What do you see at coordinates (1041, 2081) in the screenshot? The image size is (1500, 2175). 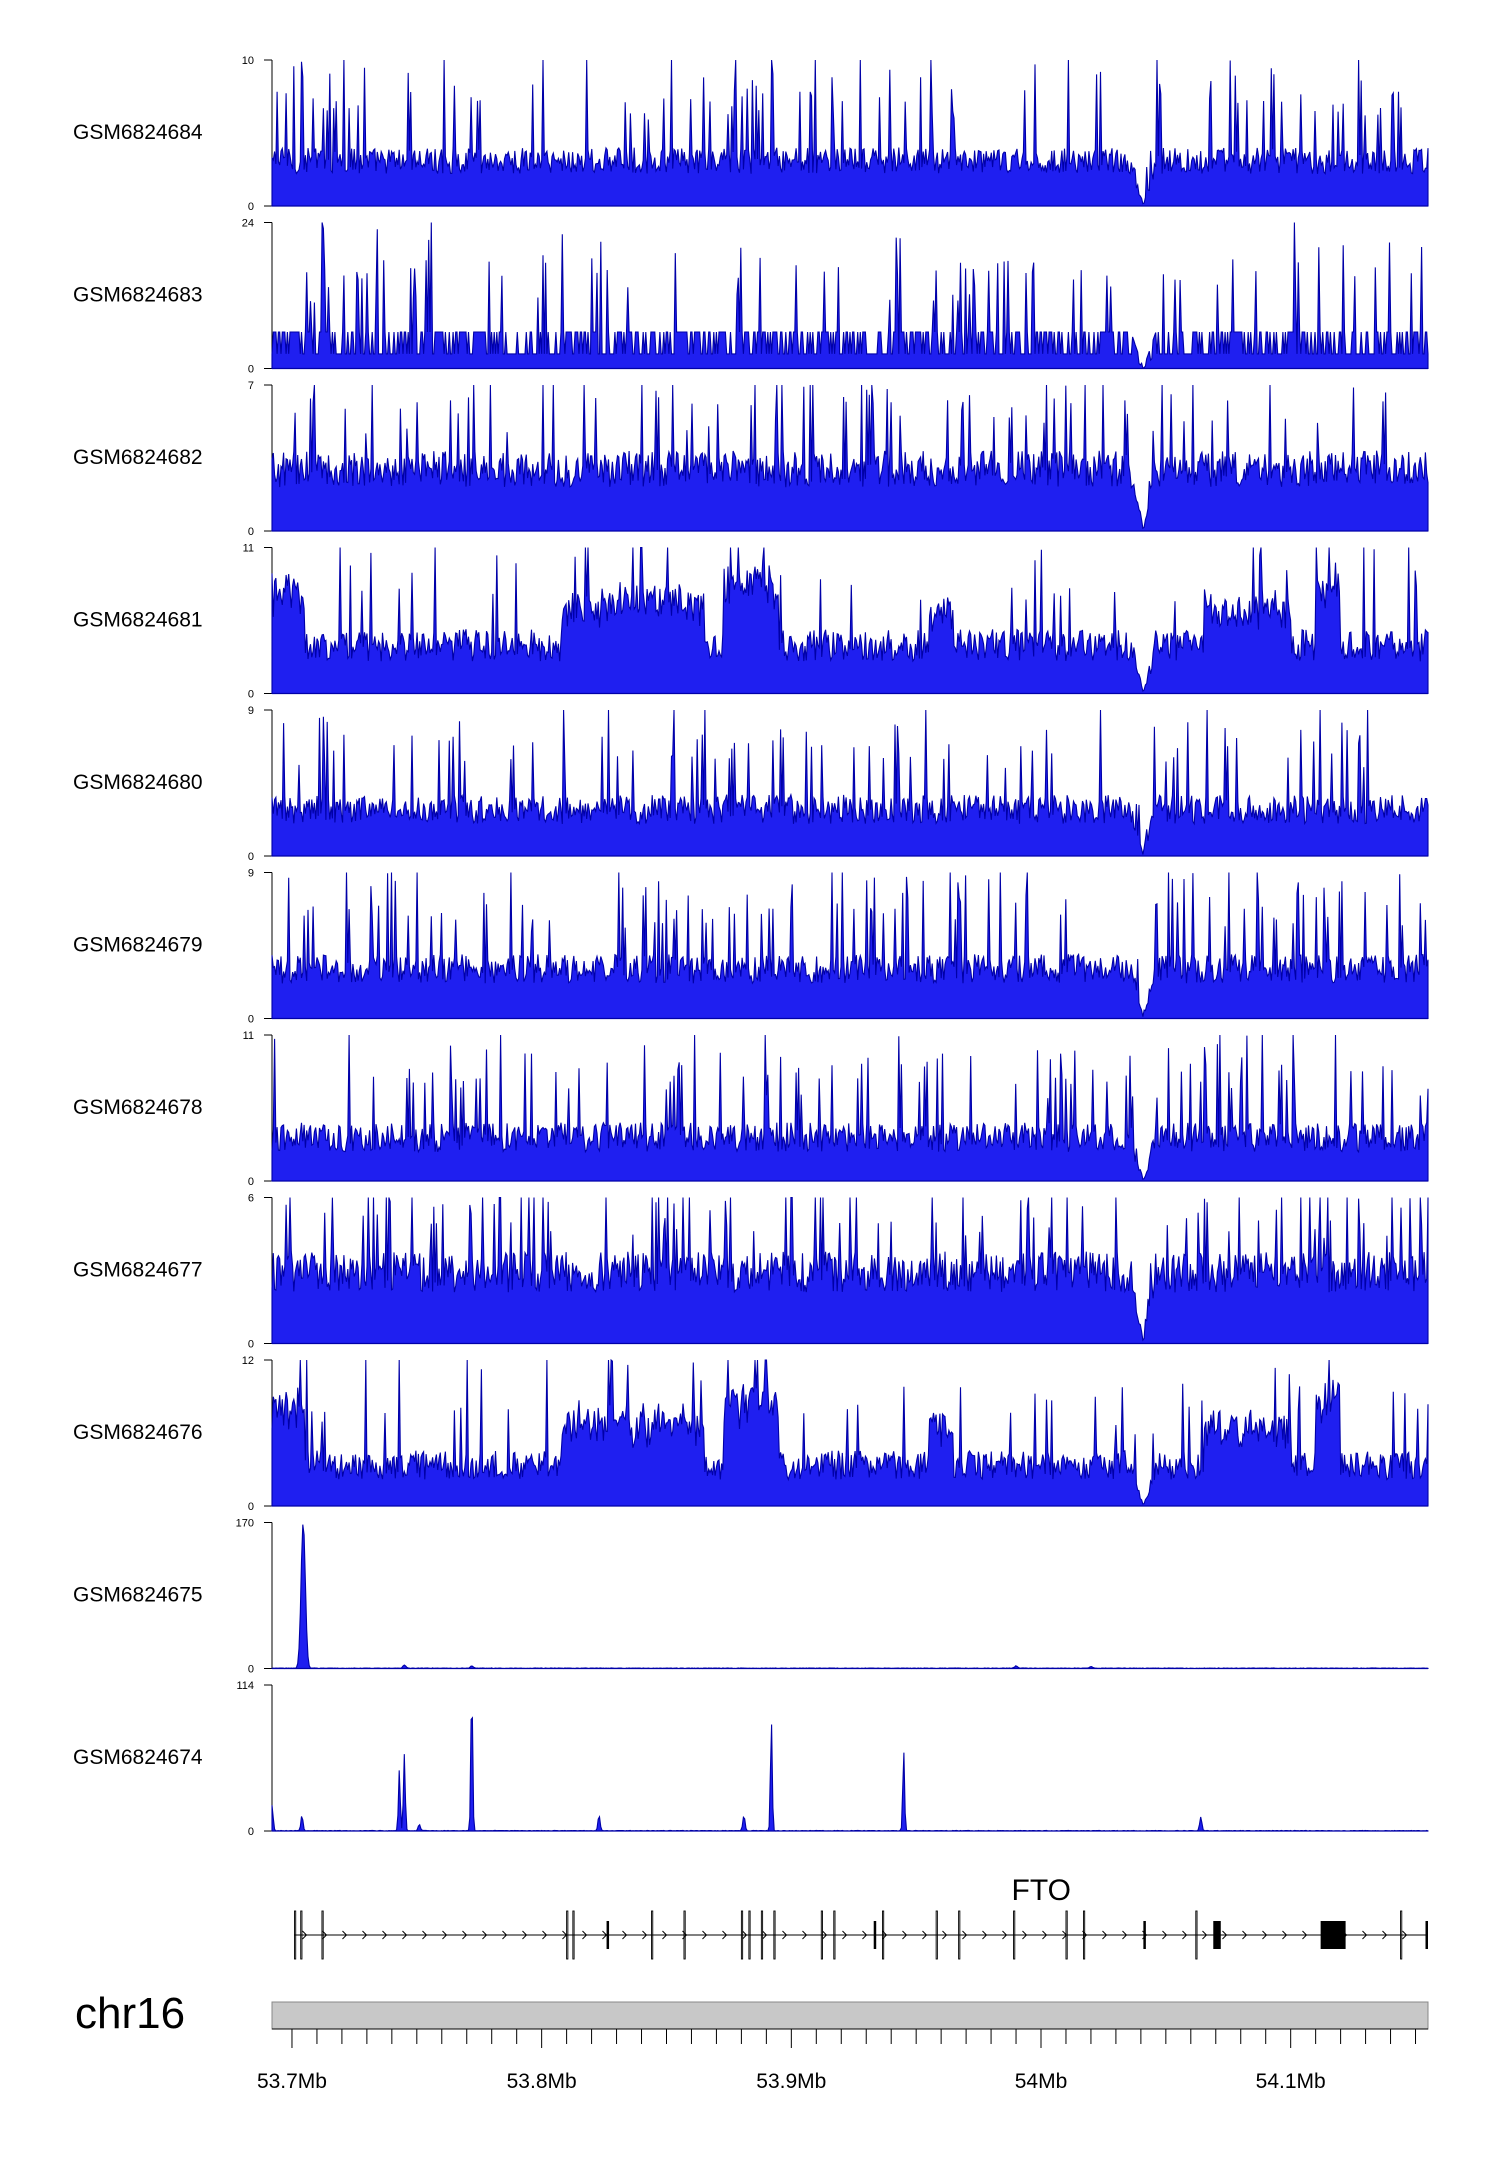 I see `x-tick-label: 54Mb` at bounding box center [1041, 2081].